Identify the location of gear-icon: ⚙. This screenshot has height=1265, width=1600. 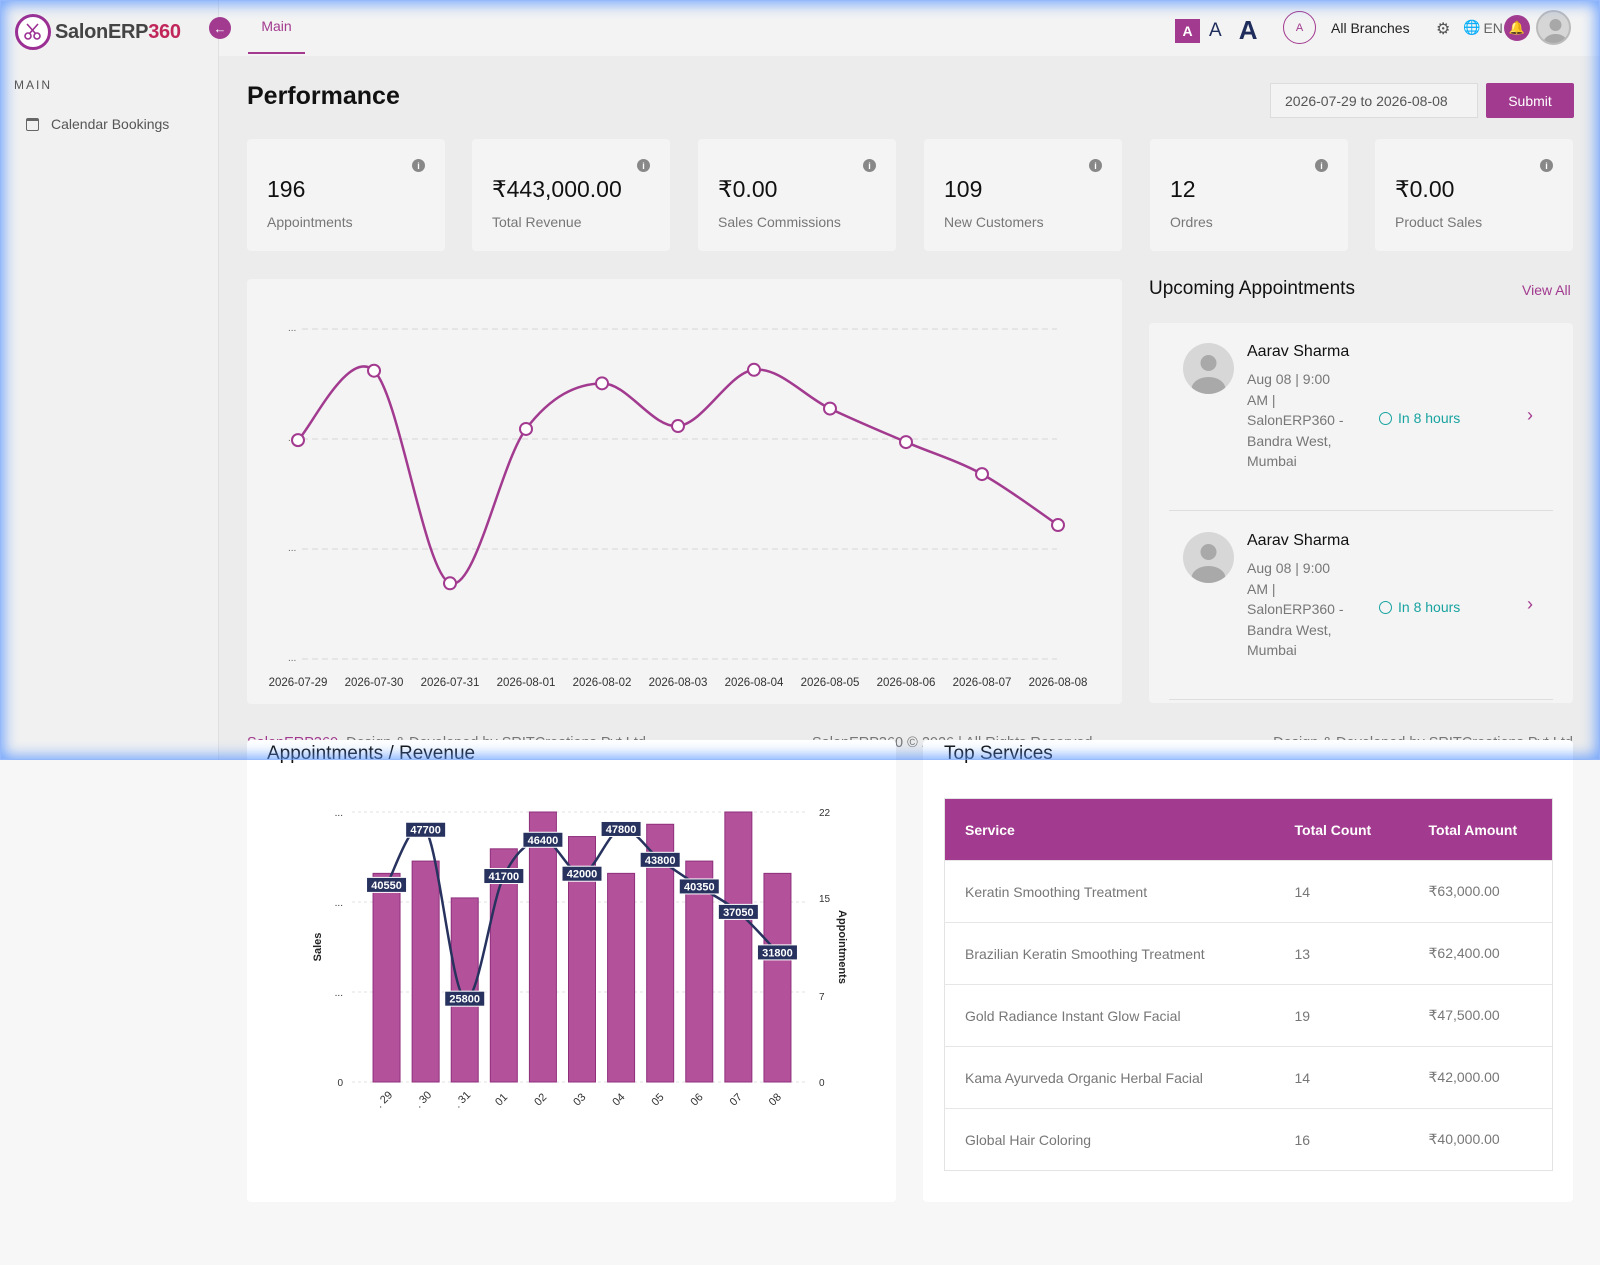
(1443, 29).